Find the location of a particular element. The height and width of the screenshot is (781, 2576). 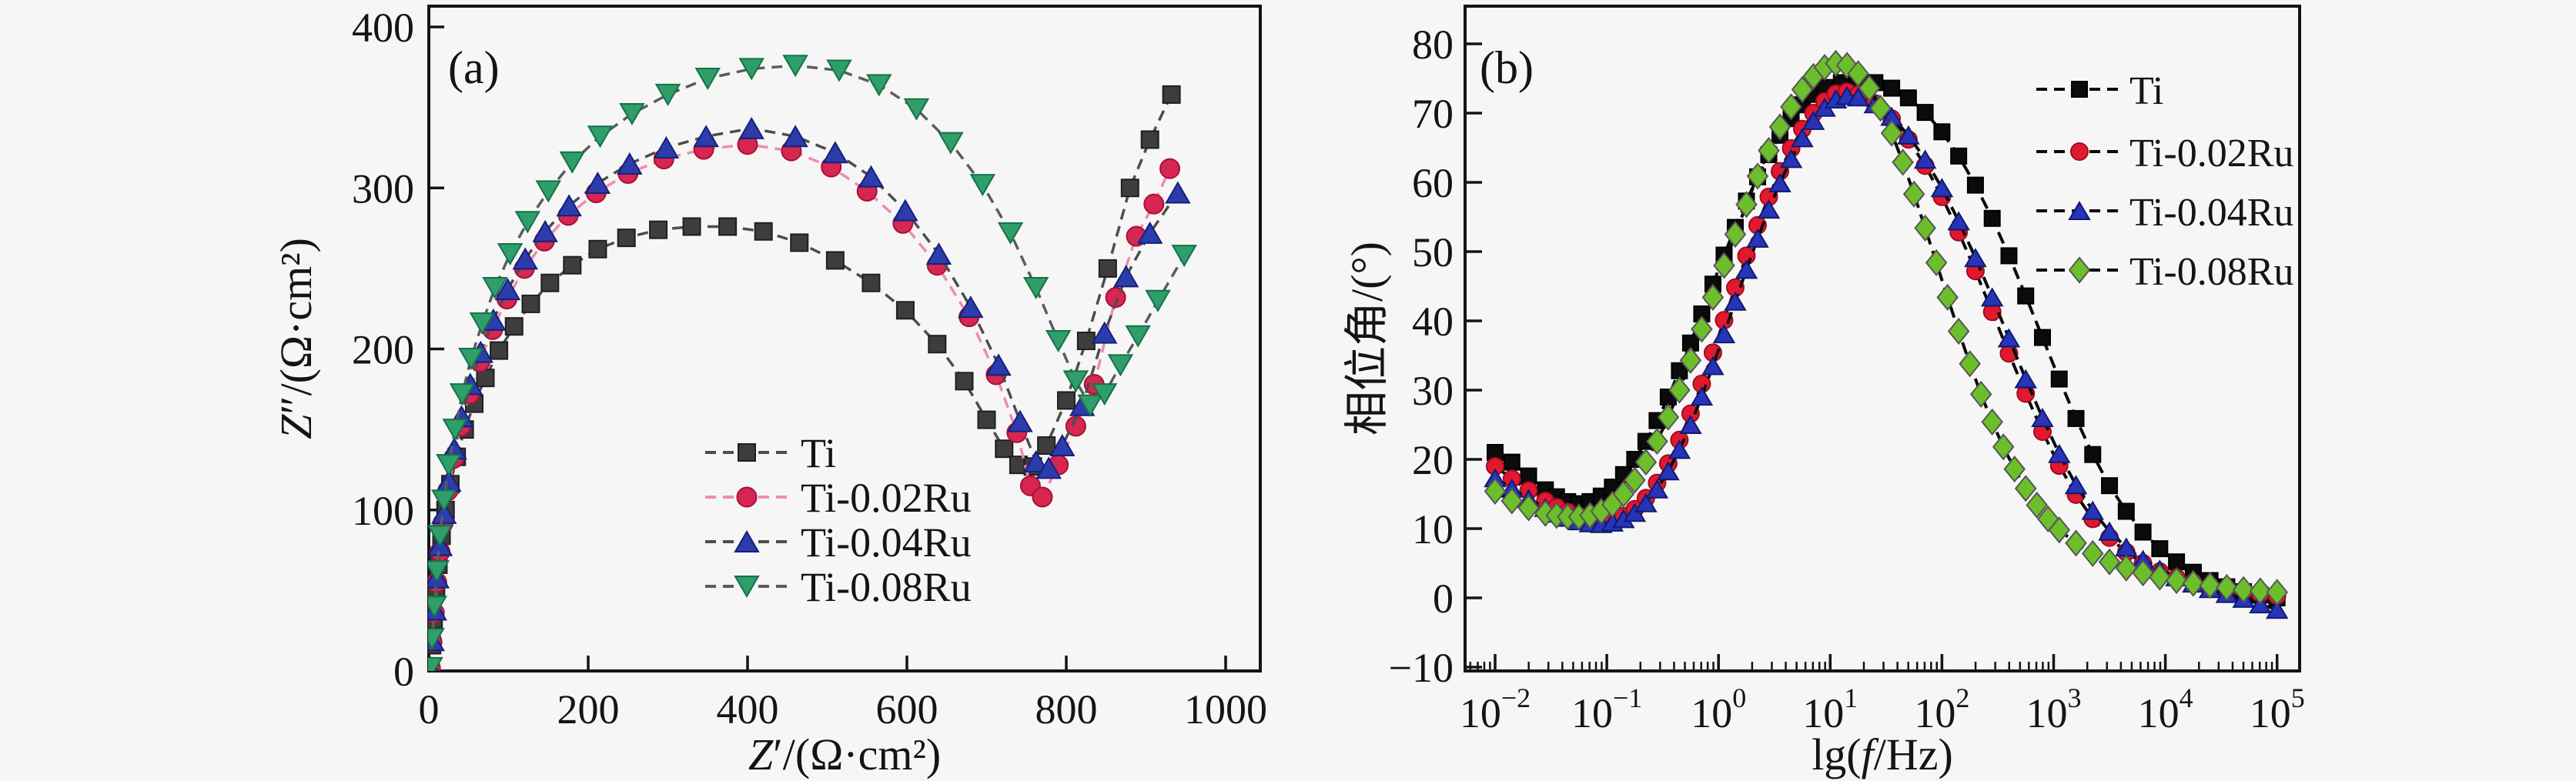

y-tick-label: 40 is located at coordinates (1433, 322).